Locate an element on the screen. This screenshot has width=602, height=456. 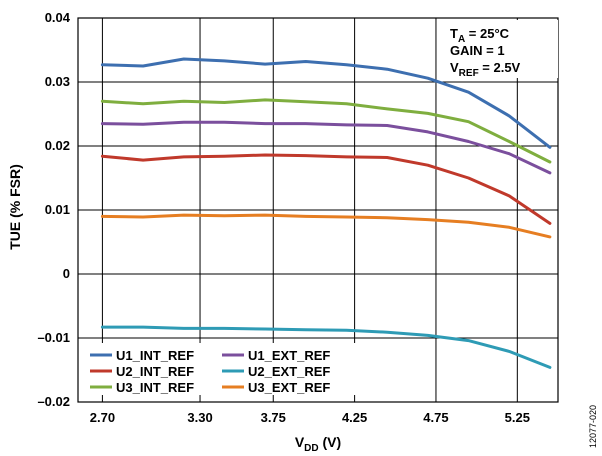
y-tick-label: 0.02 is located at coordinates (57, 145).